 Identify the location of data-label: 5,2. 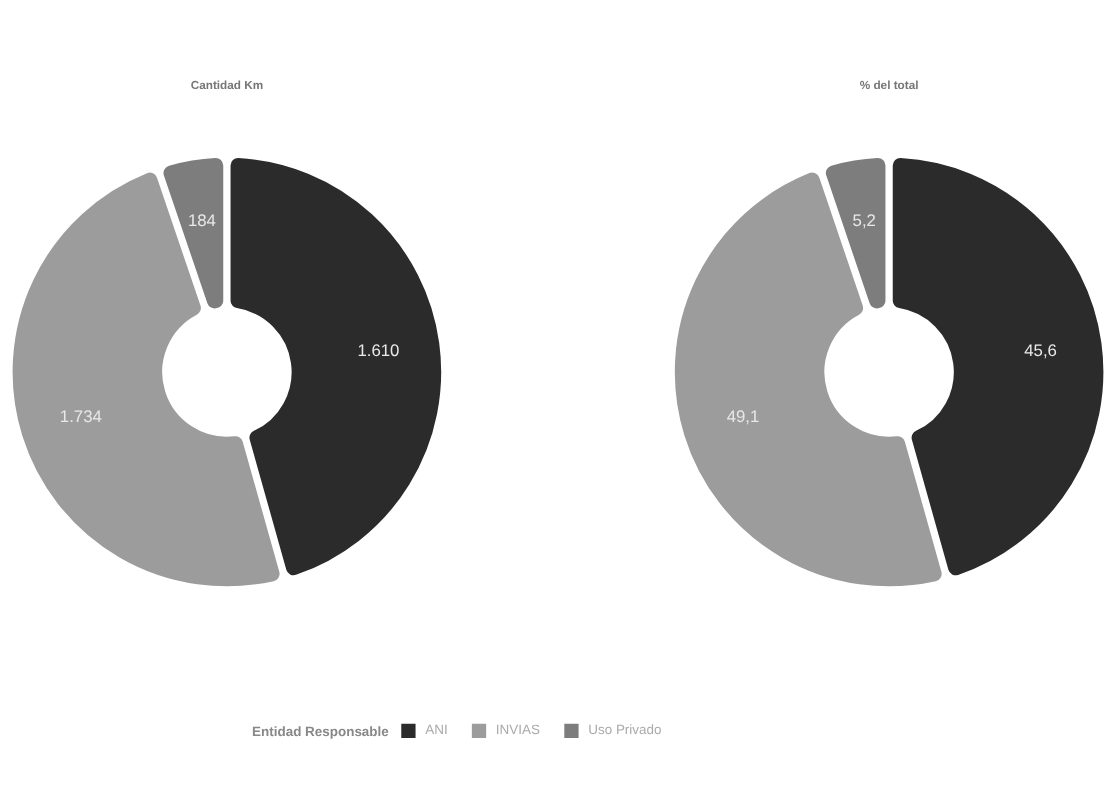
(864, 220).